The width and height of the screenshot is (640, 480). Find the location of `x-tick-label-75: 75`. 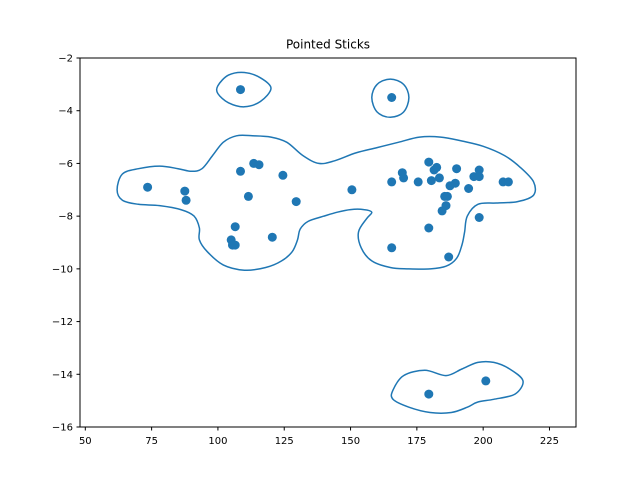

x-tick-label-75: 75 is located at coordinates (151, 441).